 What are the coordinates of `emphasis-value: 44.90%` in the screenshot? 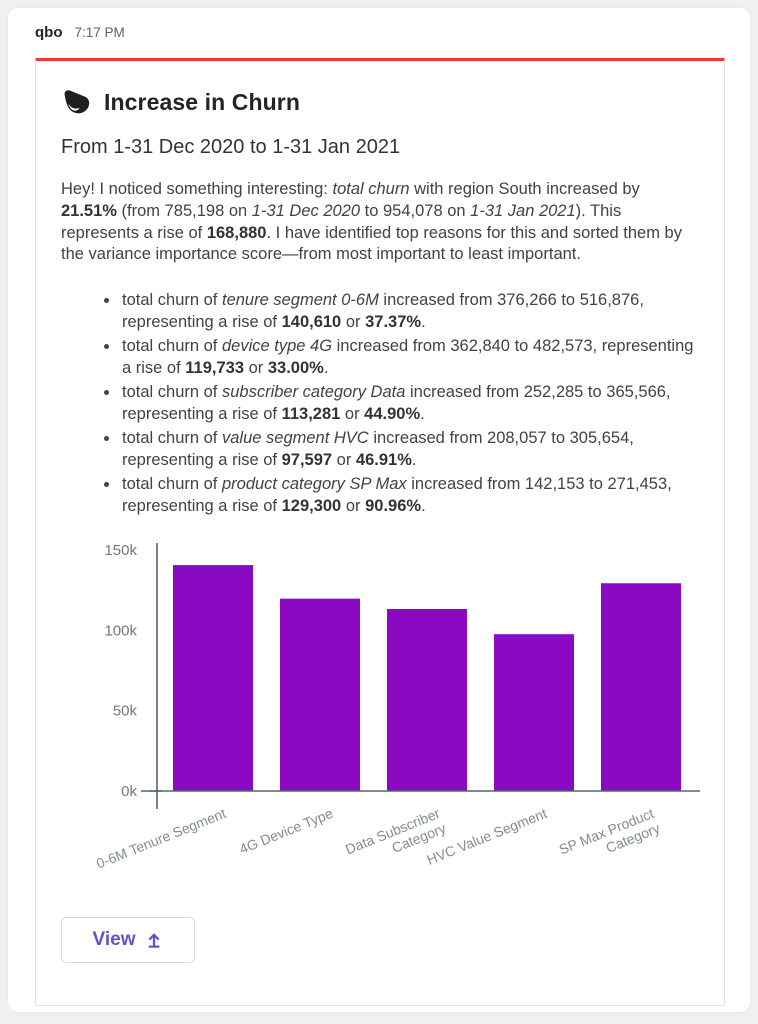 It's located at (392, 414).